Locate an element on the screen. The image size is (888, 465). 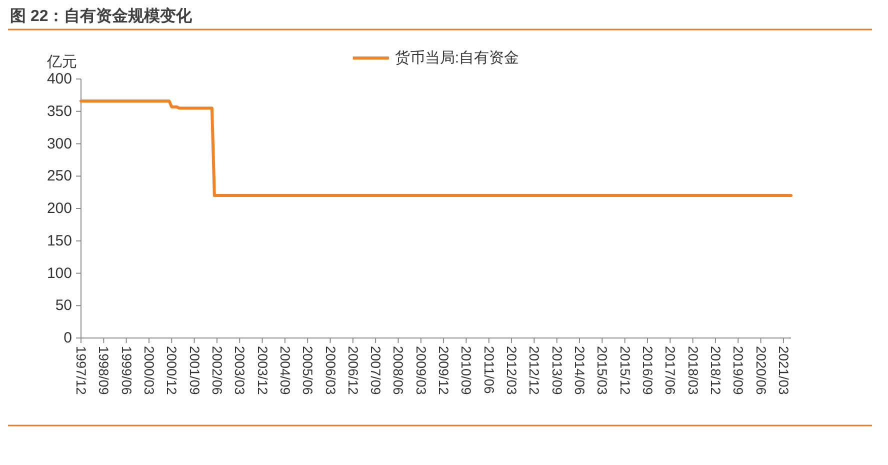
y-tick-label: 200 is located at coordinates (59, 208).